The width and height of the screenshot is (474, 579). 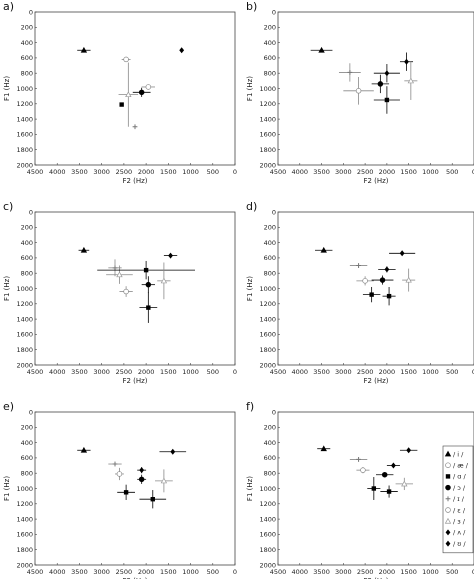 What do you see at coordinates (459, 488) in the screenshot?
I see `legend-label: / ɔ /` at bounding box center [459, 488].